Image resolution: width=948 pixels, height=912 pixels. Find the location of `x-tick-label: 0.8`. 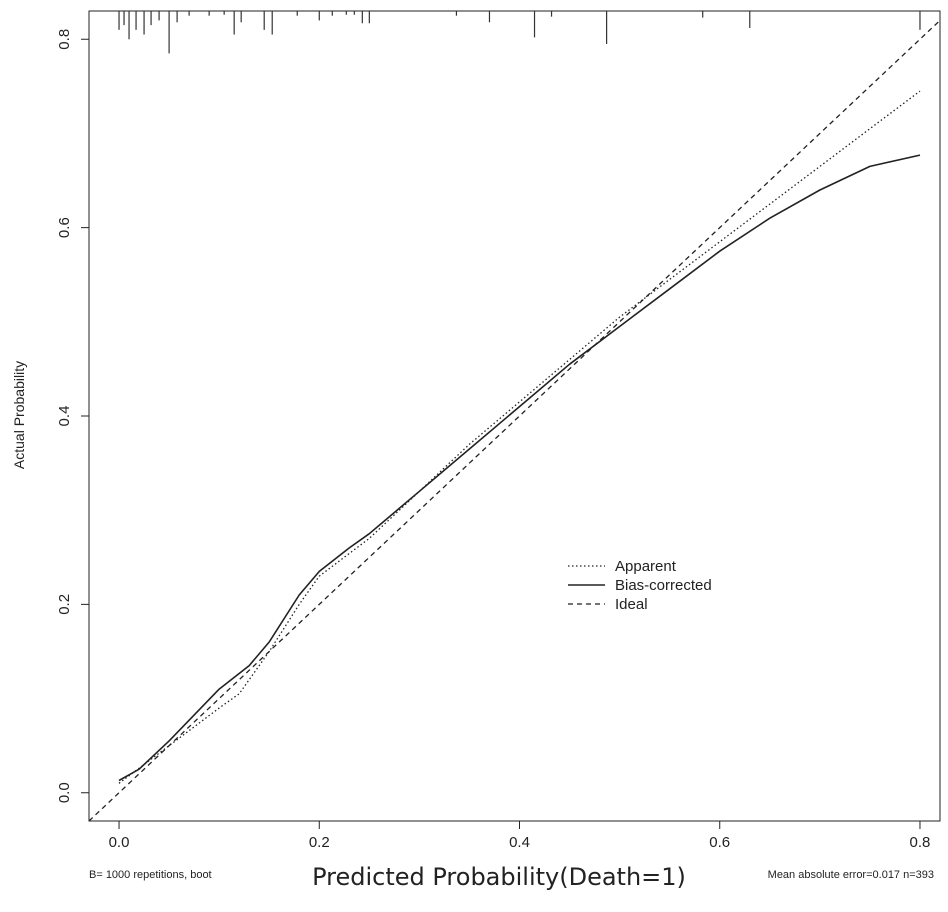

x-tick-label: 0.8 is located at coordinates (920, 842).